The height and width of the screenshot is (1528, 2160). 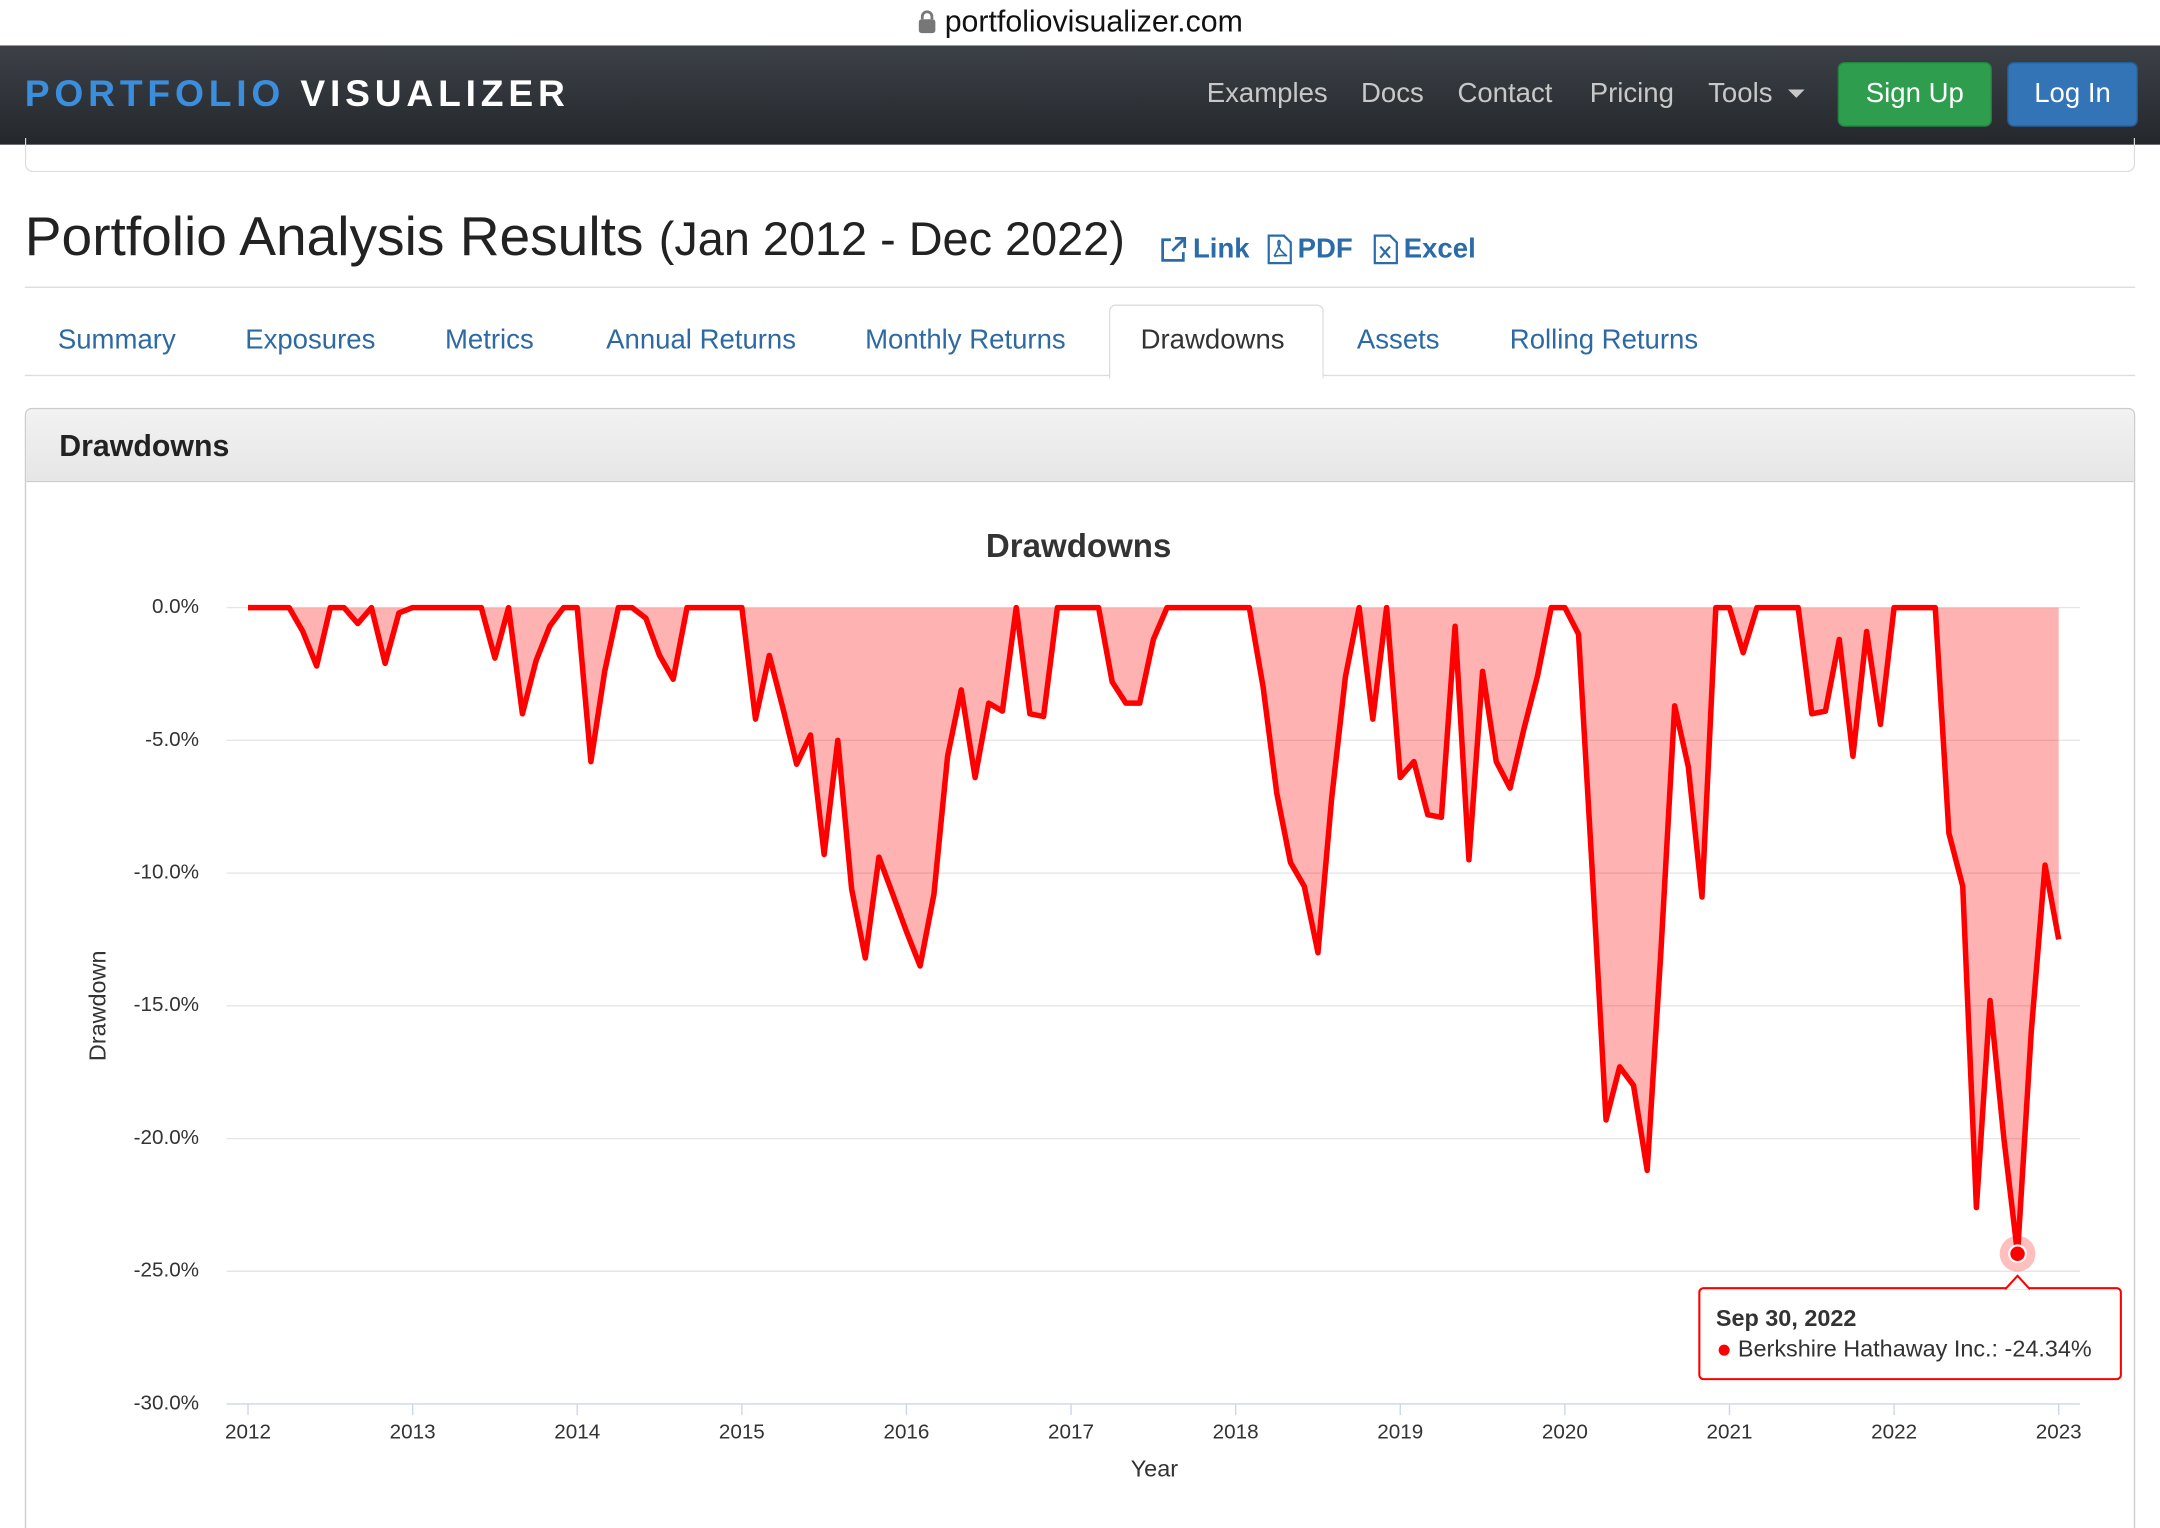 I want to click on tooltip-title: Sep 30, 2022, so click(x=1786, y=1318).